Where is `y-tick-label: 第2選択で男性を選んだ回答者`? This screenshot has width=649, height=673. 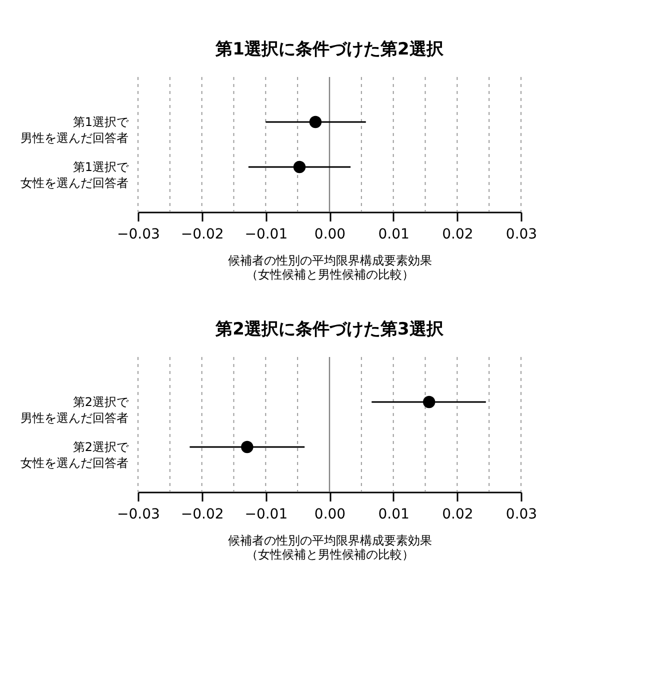
y-tick-label: 第2選択で男性を選んだ回答者 is located at coordinates (75, 410).